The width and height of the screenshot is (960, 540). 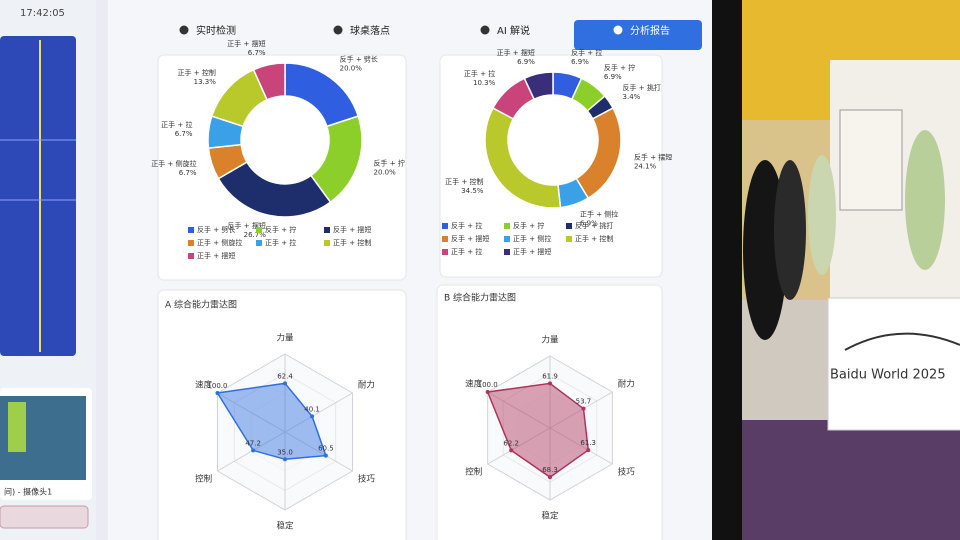 I want to click on radar-title: B 综合能力雷达图, so click(x=480, y=298).